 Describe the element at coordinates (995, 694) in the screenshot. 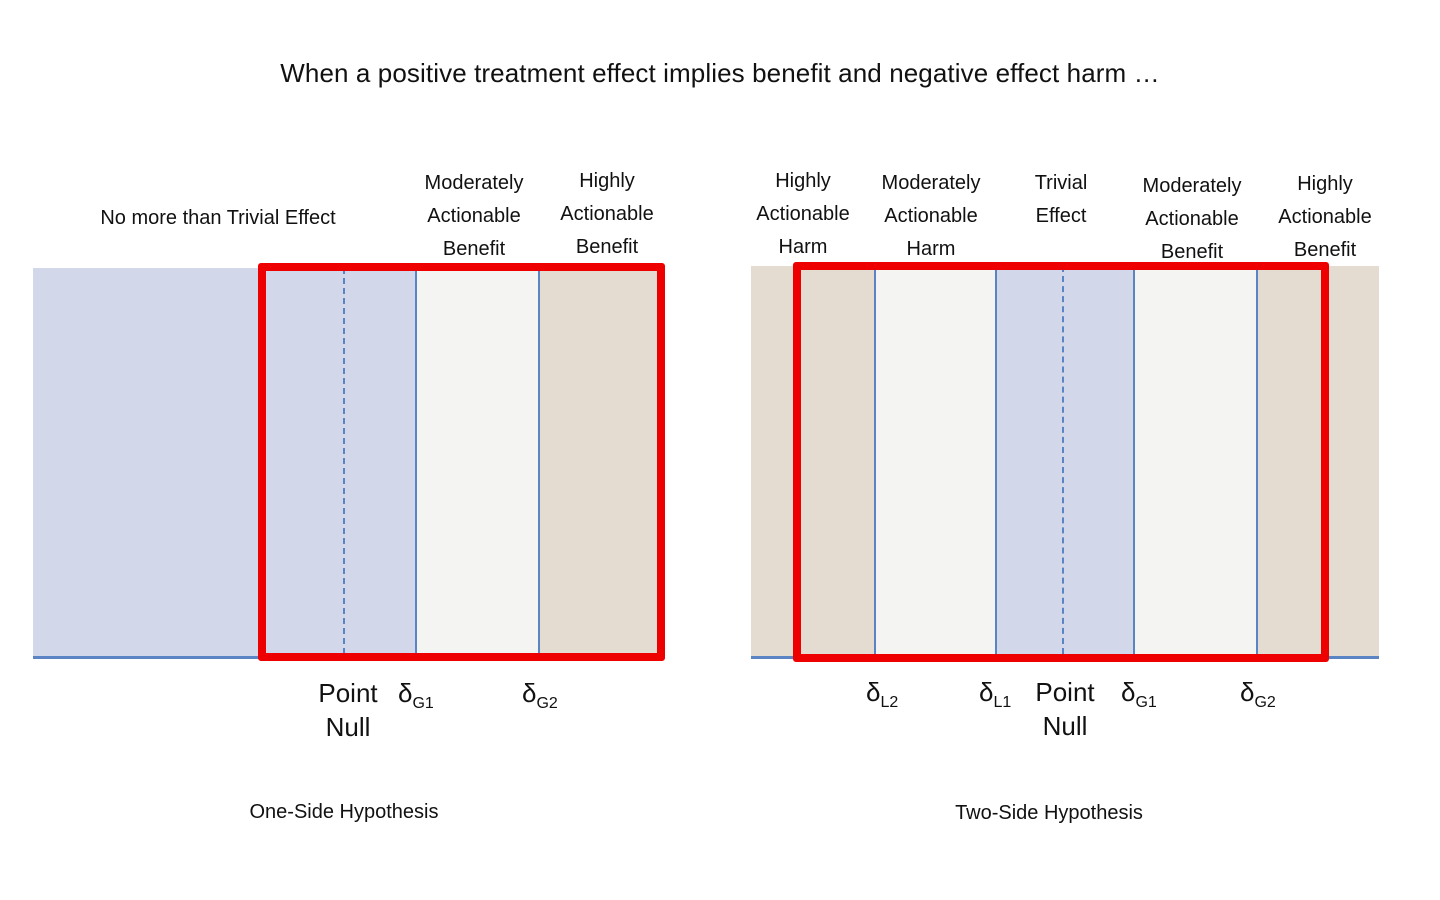

I see `two-side-delta-l1-label: δL1` at that location.